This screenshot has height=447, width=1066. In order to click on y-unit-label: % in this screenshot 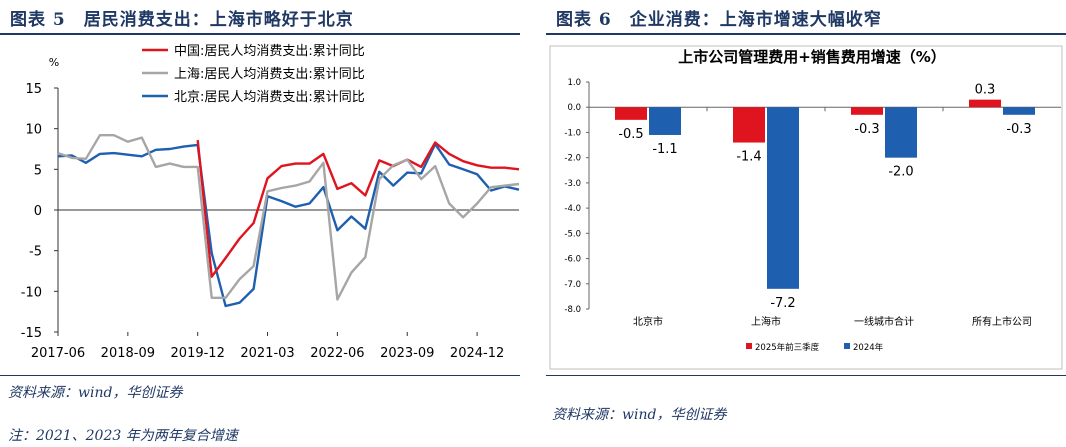, I will do `click(54, 62)`.